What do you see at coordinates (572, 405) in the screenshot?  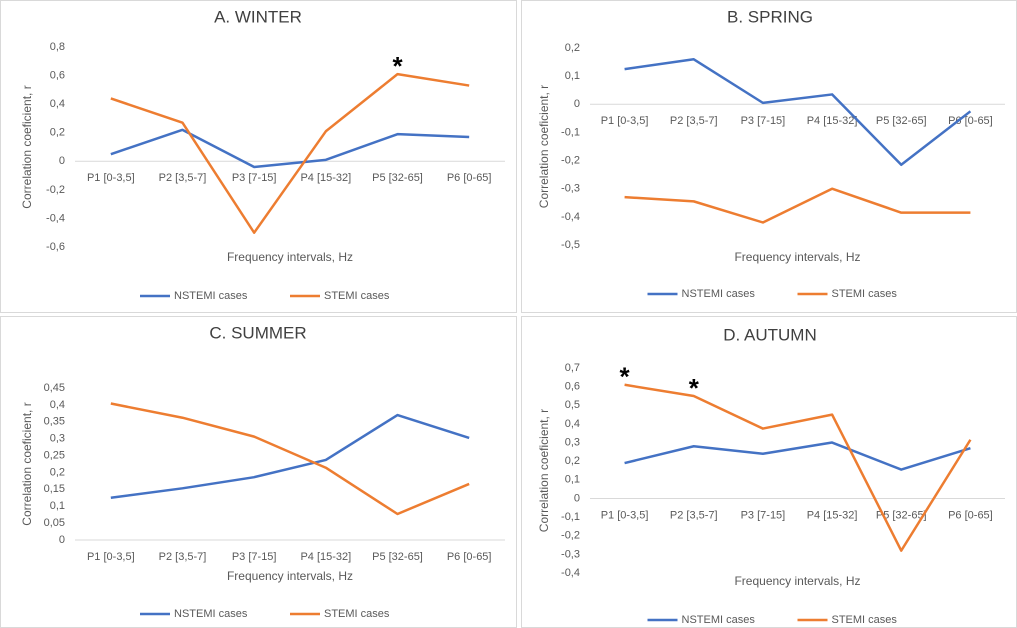 I see `y-tick-label: 0,5` at bounding box center [572, 405].